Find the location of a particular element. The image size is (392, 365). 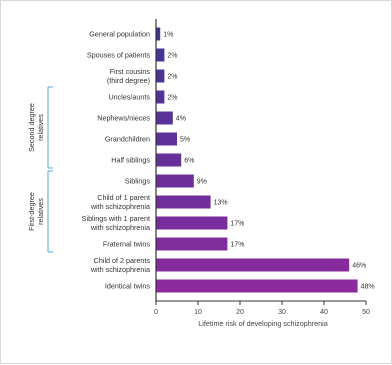

value-label: 4% is located at coordinates (181, 119).